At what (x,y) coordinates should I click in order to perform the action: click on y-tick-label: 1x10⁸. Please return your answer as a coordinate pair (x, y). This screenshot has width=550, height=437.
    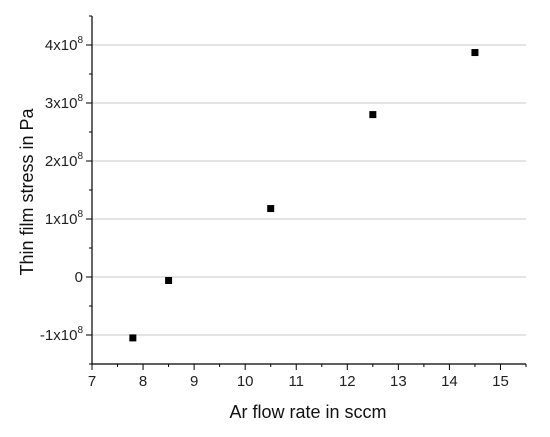
    Looking at the image, I should click on (64, 218).